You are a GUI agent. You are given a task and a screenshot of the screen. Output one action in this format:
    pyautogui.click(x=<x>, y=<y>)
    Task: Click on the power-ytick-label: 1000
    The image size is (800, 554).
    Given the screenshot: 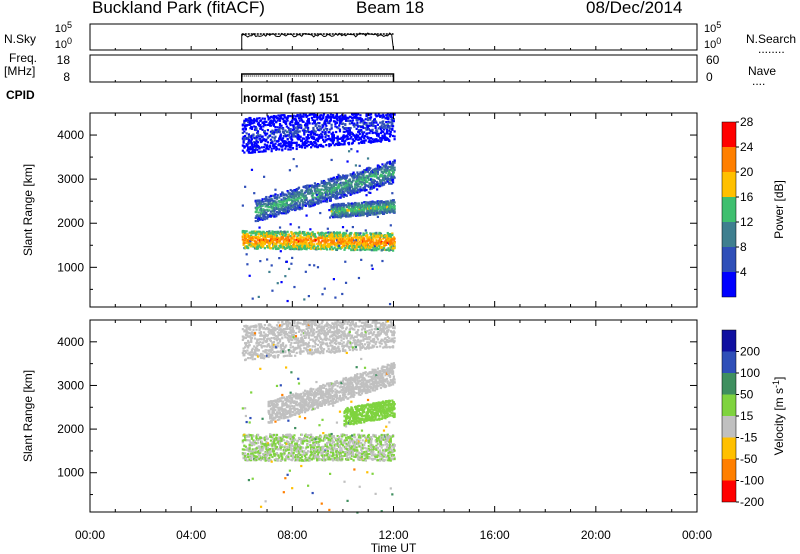 What is the action you would take?
    pyautogui.click(x=70, y=267)
    